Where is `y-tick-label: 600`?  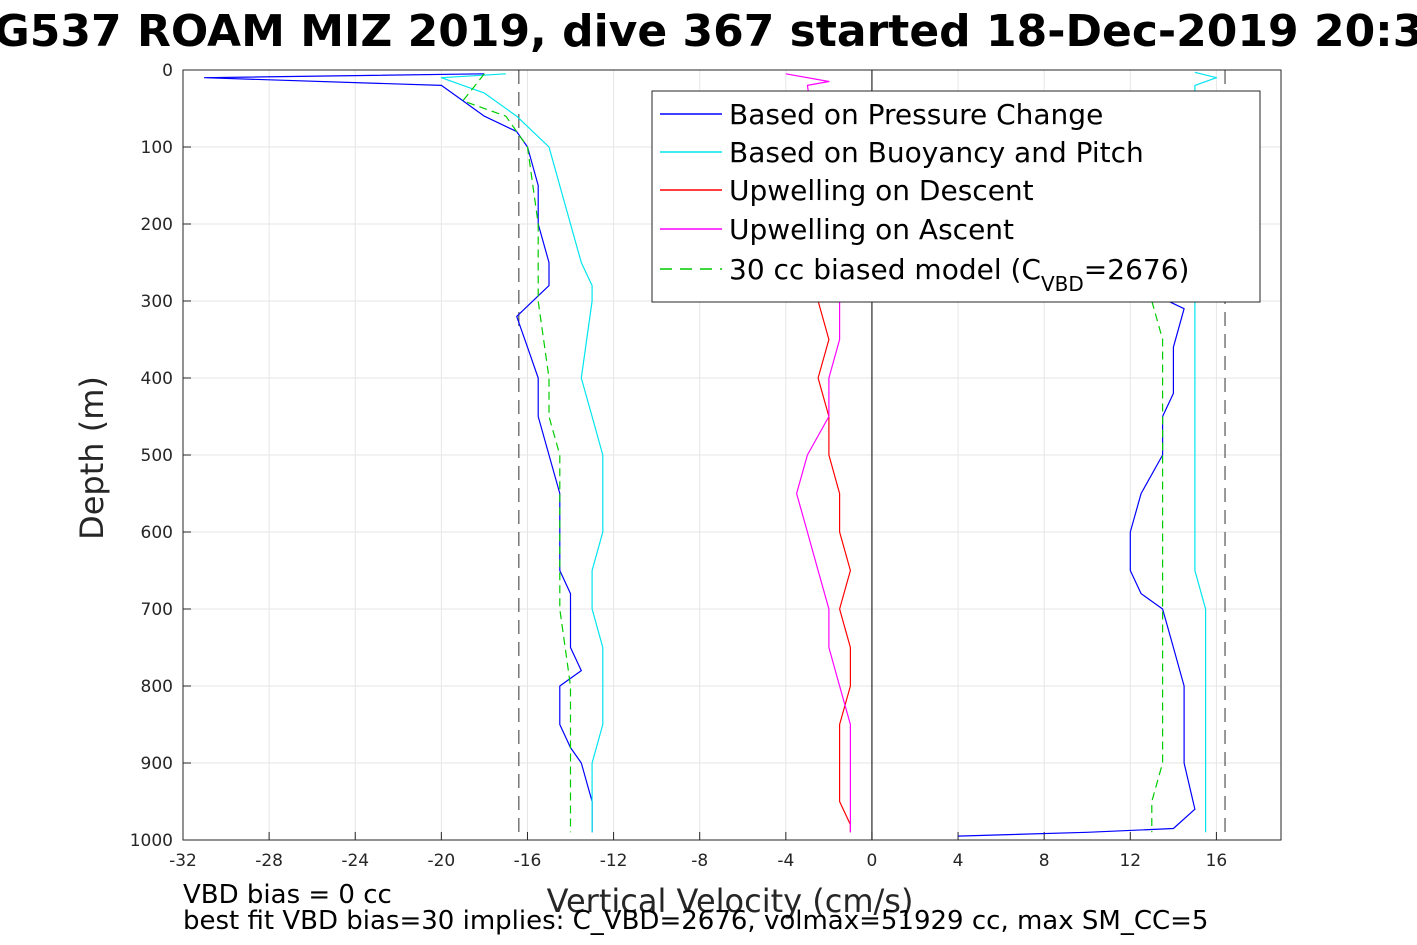
y-tick-label: 600 is located at coordinates (157, 533).